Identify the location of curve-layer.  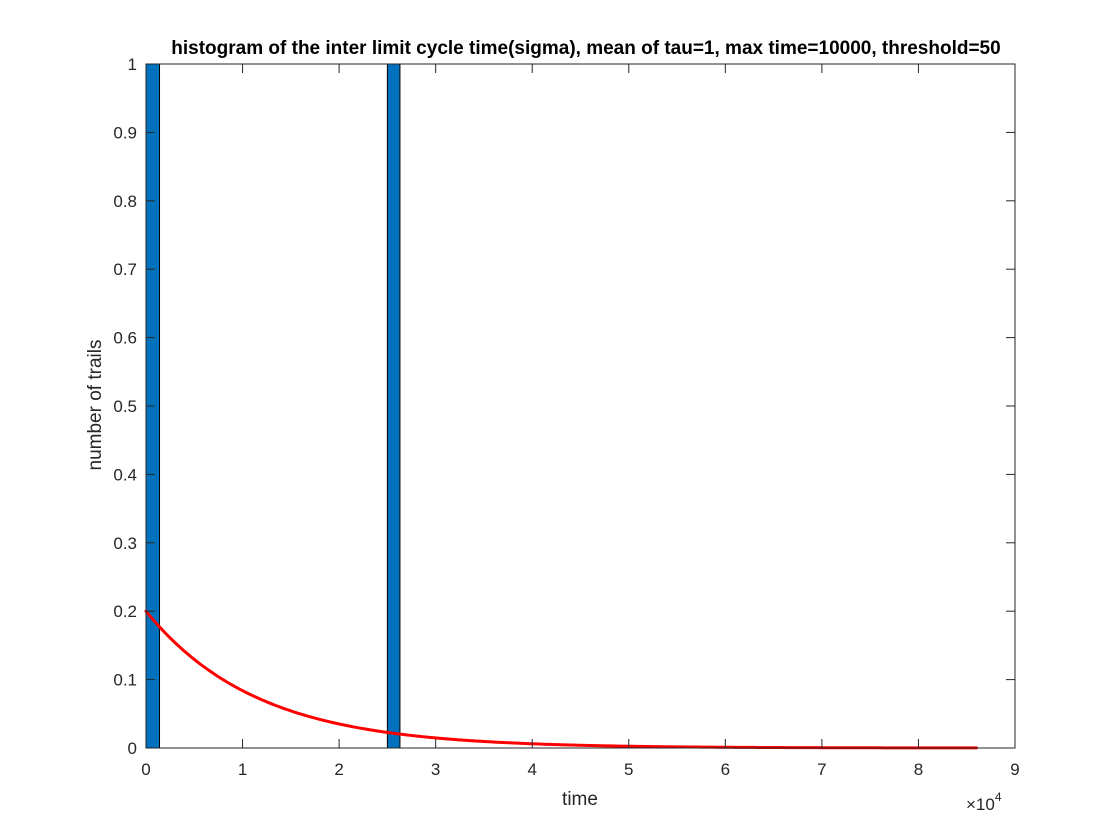
(561, 679).